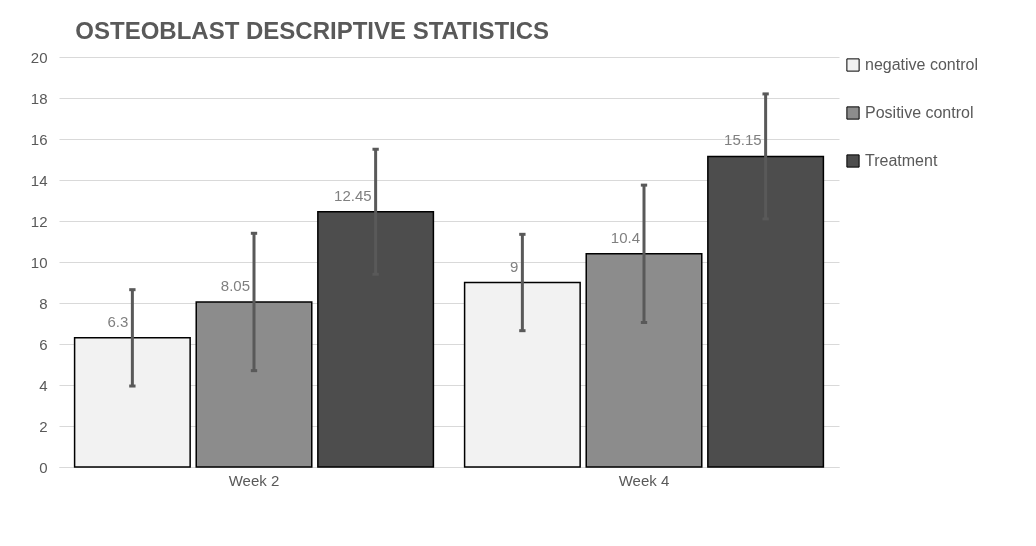  I want to click on data-label: 6.3, so click(118, 321).